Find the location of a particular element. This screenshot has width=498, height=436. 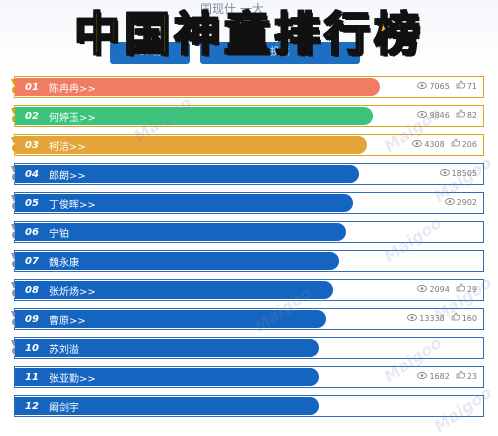

row-stats: 18505 is located at coordinates (458, 174).